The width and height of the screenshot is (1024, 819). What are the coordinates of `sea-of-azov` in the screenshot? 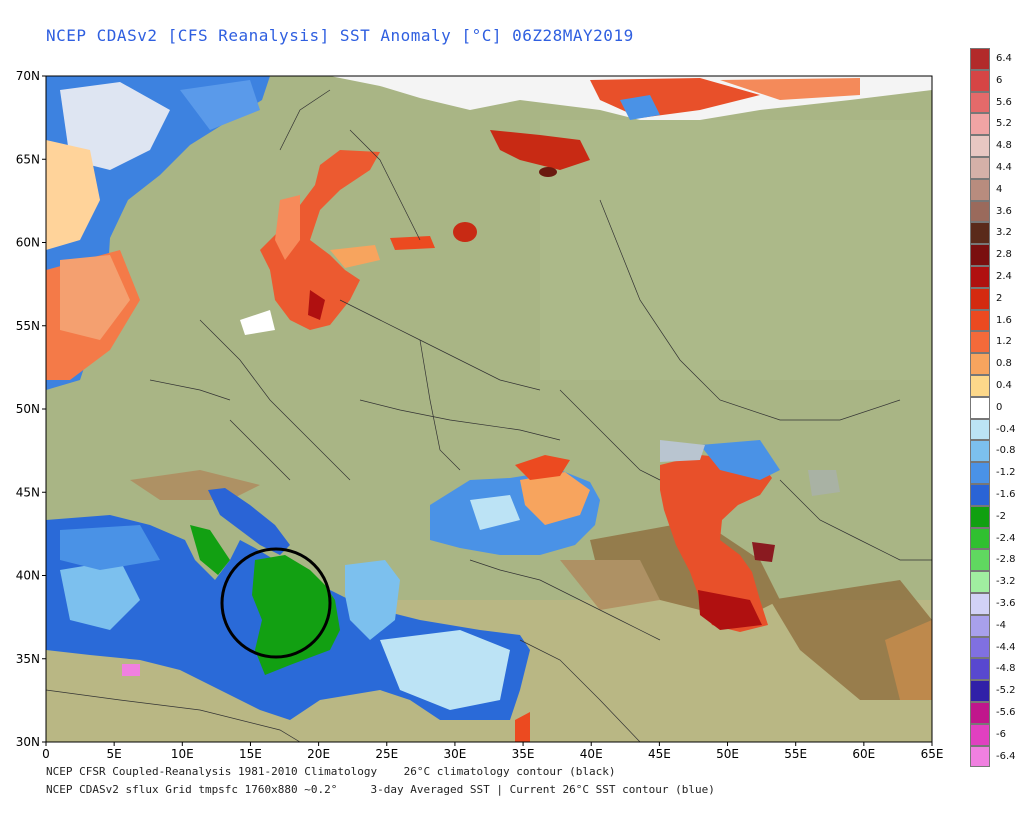 It's located at (542, 467).